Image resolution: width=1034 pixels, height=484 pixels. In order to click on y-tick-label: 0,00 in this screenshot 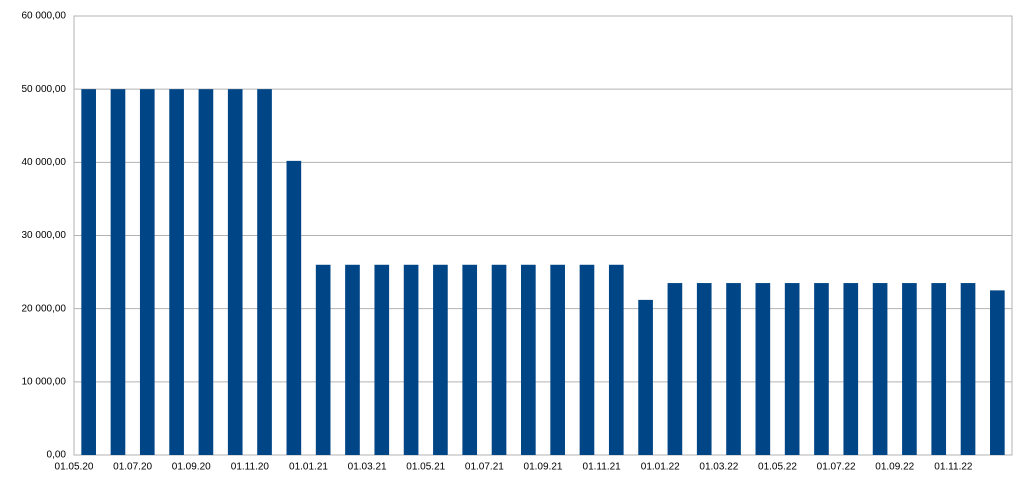, I will do `click(57, 455)`.